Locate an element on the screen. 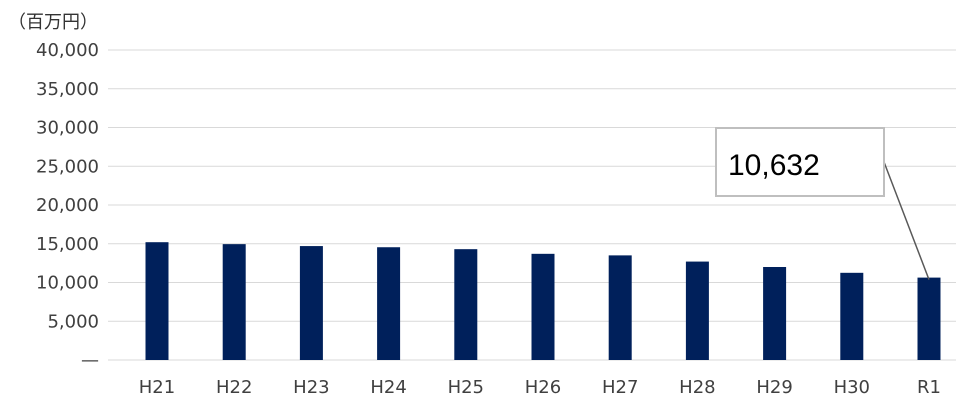  x-tick-label: H28 is located at coordinates (697, 387).